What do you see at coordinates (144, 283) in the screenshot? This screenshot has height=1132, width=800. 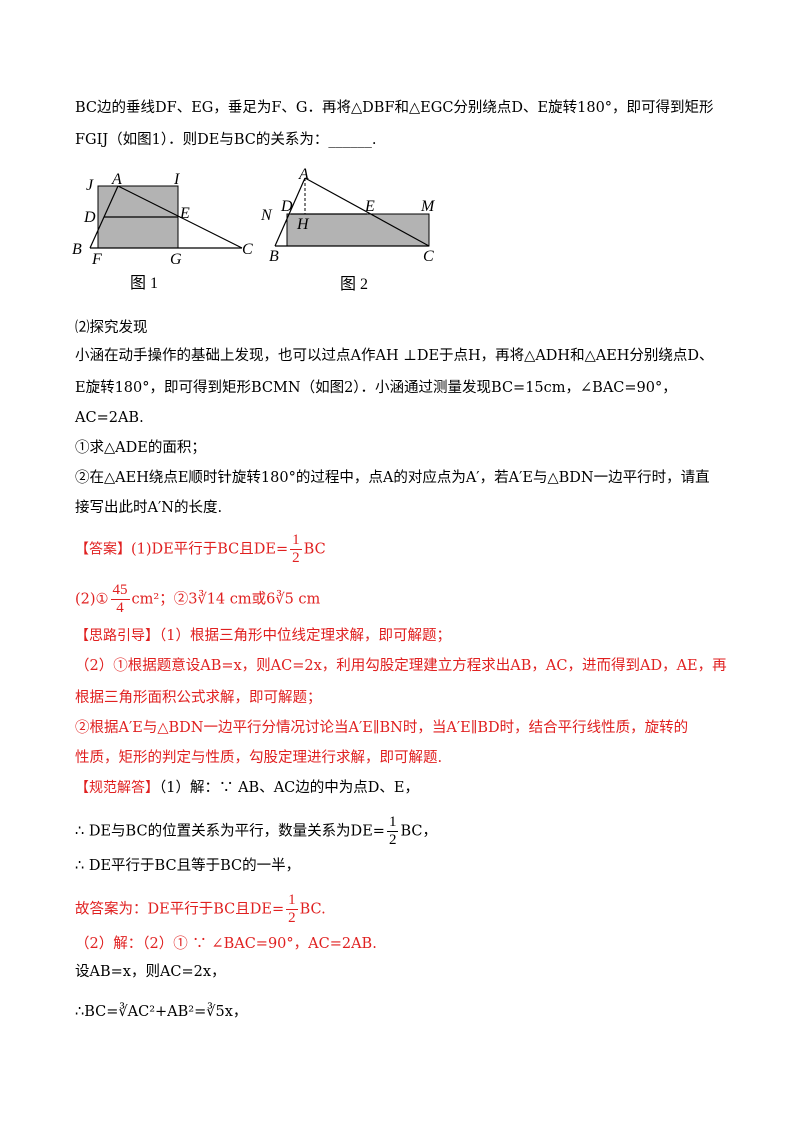 I see `figure-1-caption: 图 1` at bounding box center [144, 283].